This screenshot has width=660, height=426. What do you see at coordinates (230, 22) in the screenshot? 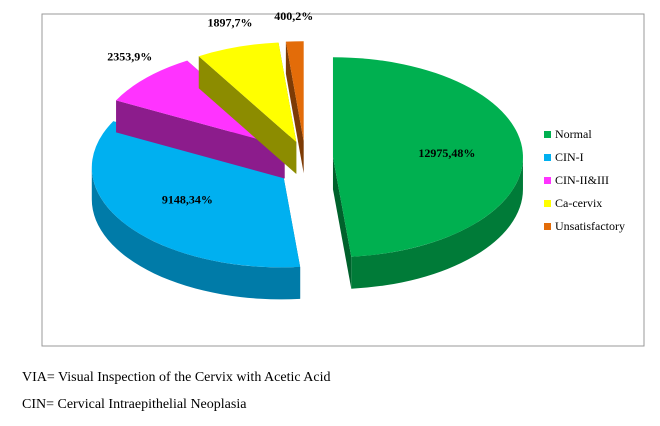
I see `data-label: 1897,7%` at bounding box center [230, 22].